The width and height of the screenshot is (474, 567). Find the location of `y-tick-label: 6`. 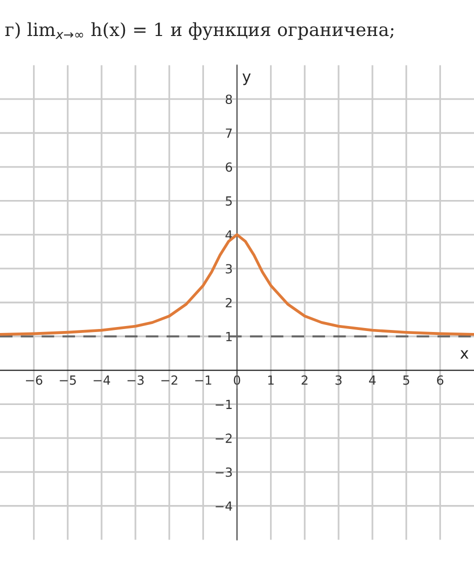

y-tick-label: 6 is located at coordinates (229, 167).